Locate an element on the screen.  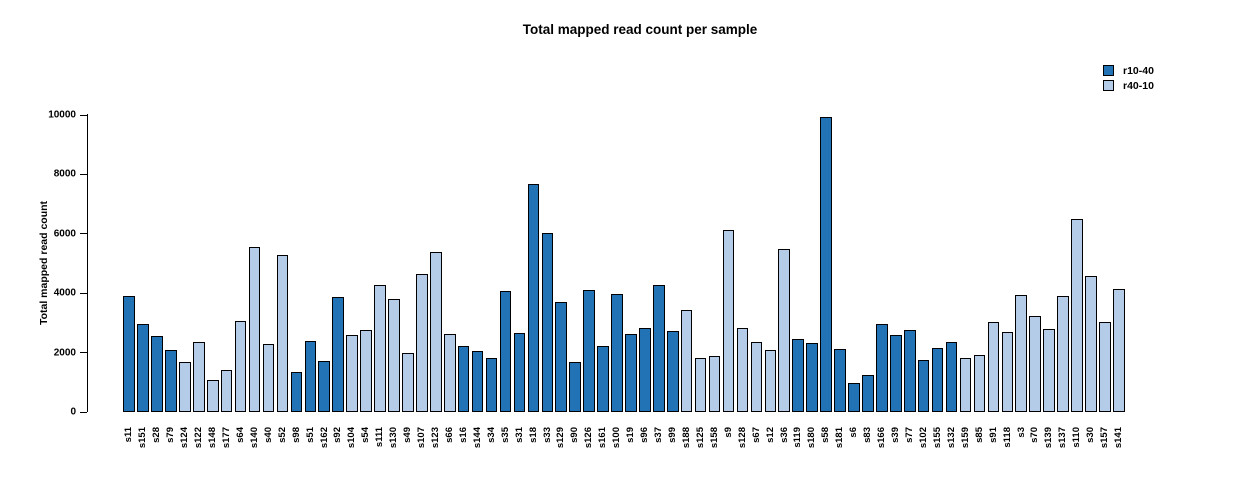
x-tick-label-s39: s39 is located at coordinates (896, 435).